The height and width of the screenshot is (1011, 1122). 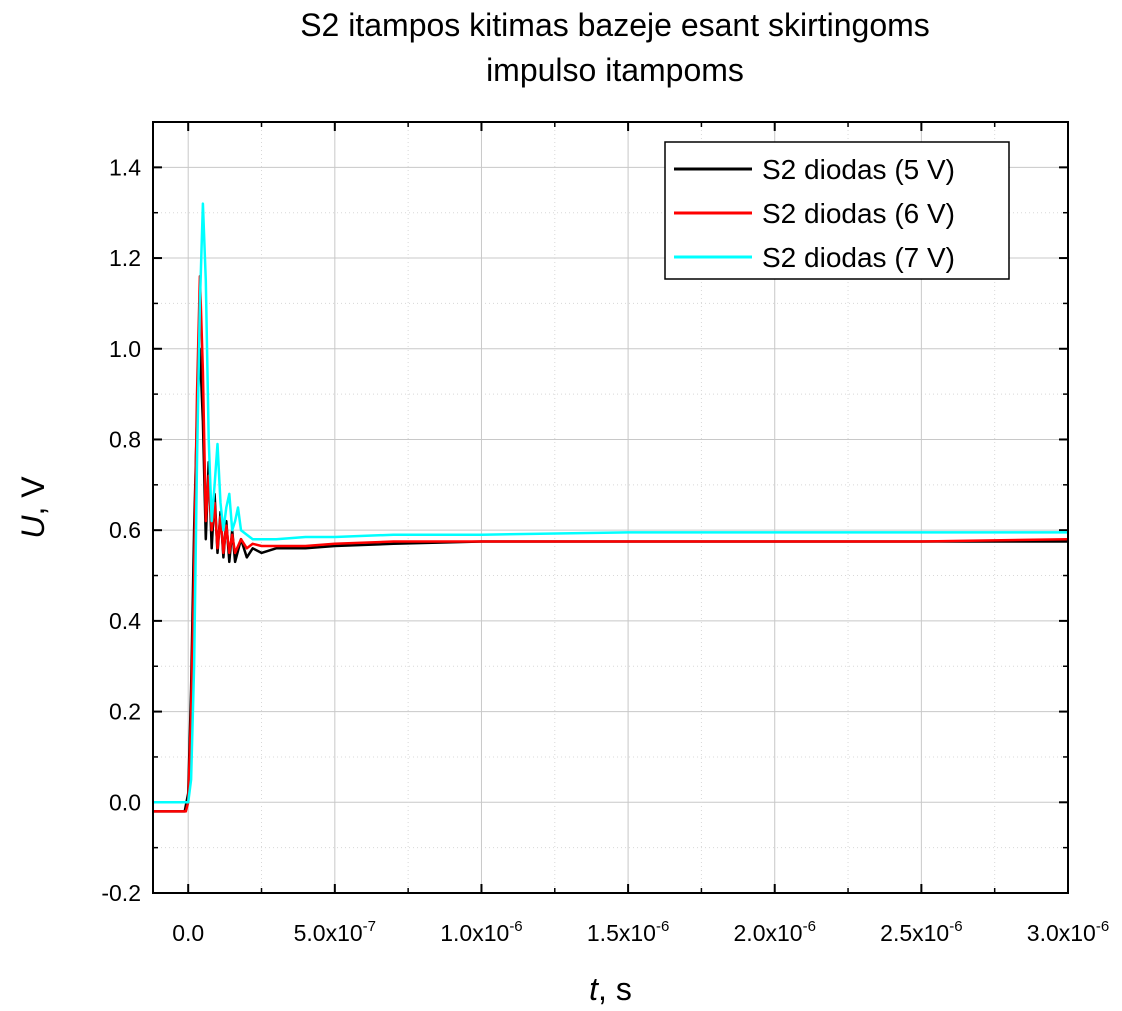 I want to click on x-tick-exponent: -7, so click(x=369, y=926).